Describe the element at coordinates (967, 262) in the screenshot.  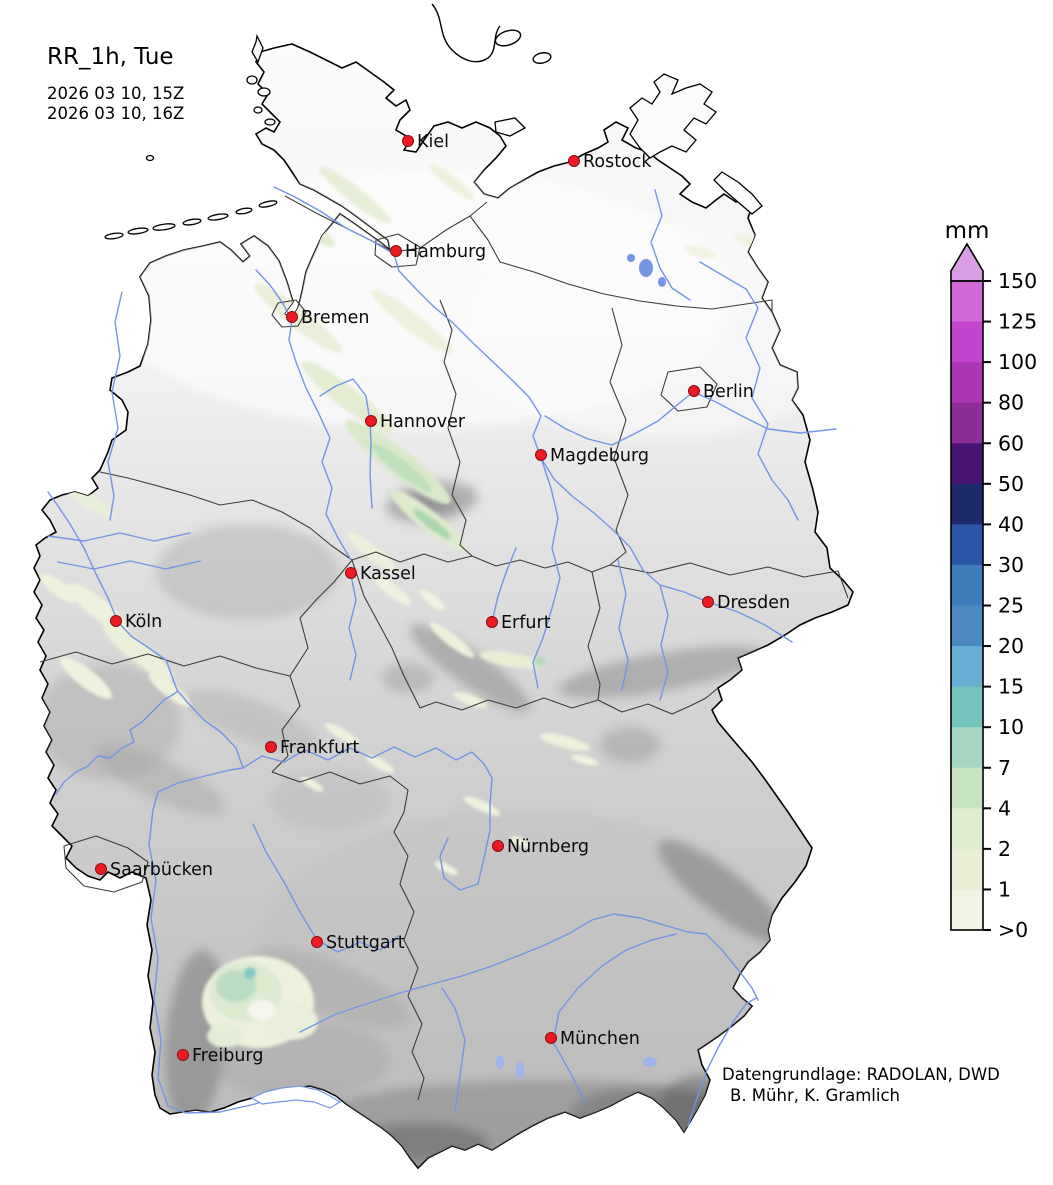
I see `colorbar-overflow-arrow` at that location.